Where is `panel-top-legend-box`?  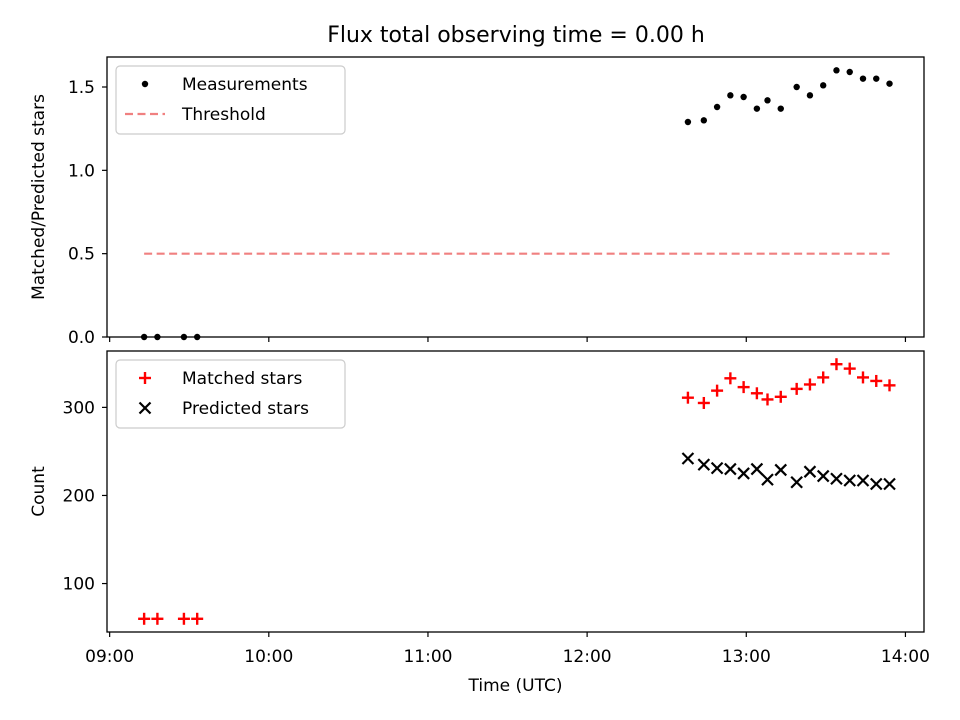 panel-top-legend-box is located at coordinates (230, 100).